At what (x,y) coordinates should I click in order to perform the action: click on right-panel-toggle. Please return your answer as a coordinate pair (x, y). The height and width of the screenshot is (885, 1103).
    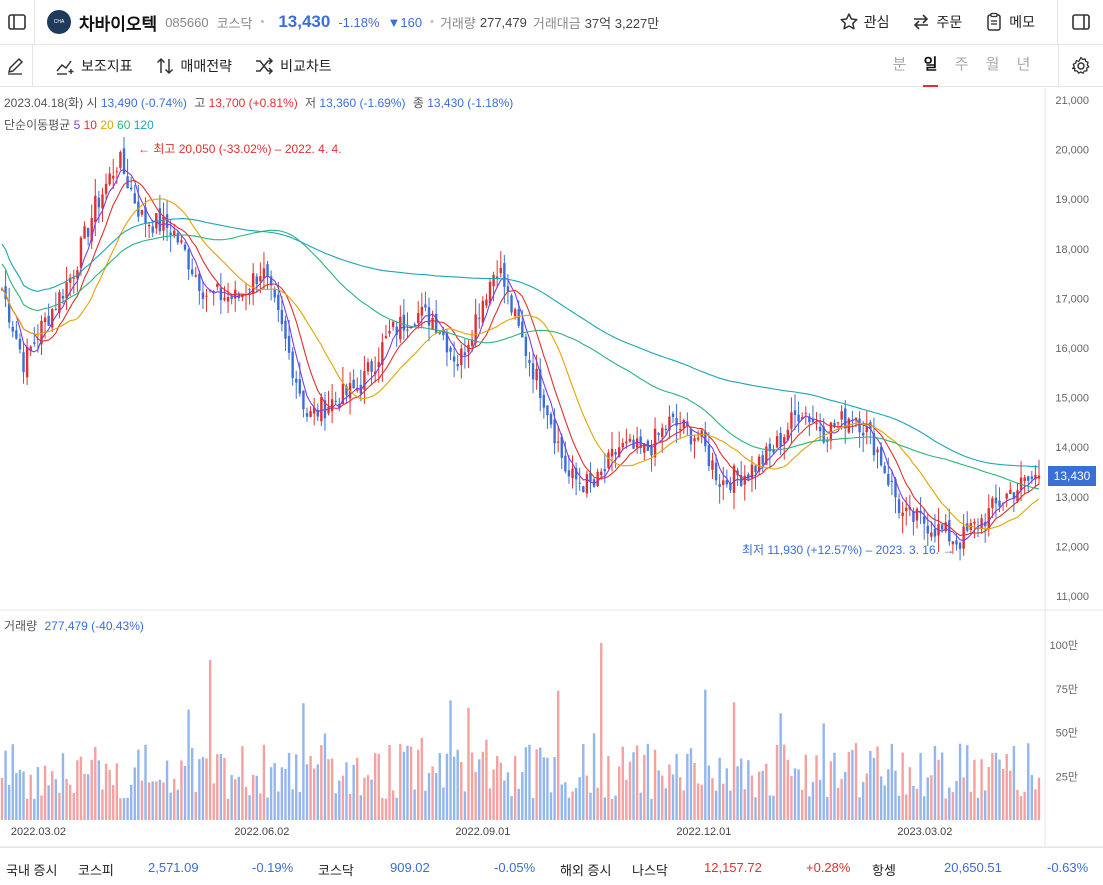
    Looking at the image, I should click on (1080, 22).